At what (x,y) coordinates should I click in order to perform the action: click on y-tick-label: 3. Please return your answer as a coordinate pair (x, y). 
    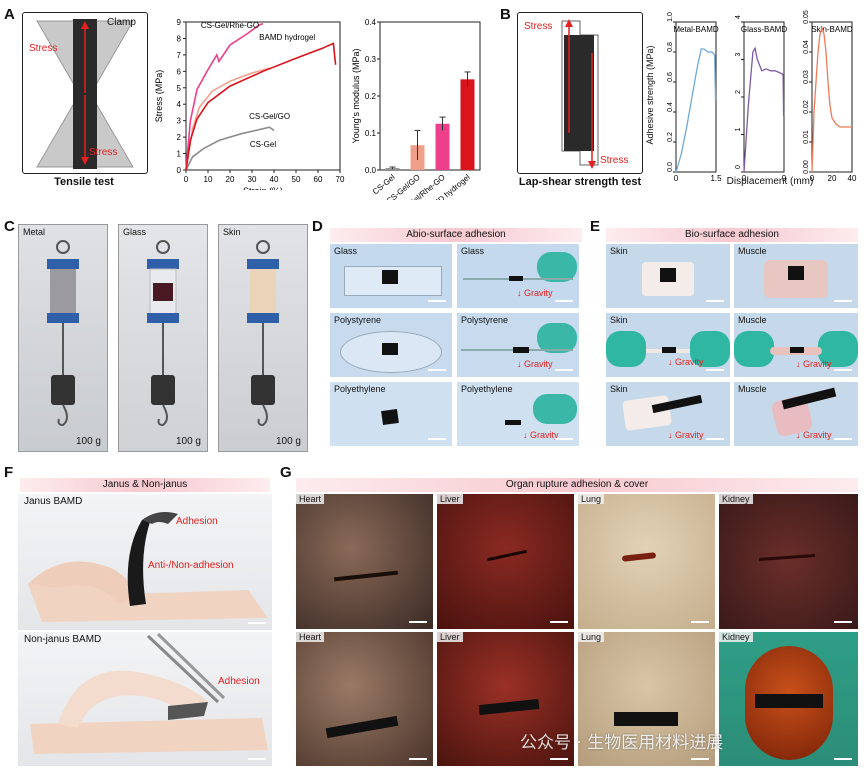
    Looking at the image, I should click on (179, 121).